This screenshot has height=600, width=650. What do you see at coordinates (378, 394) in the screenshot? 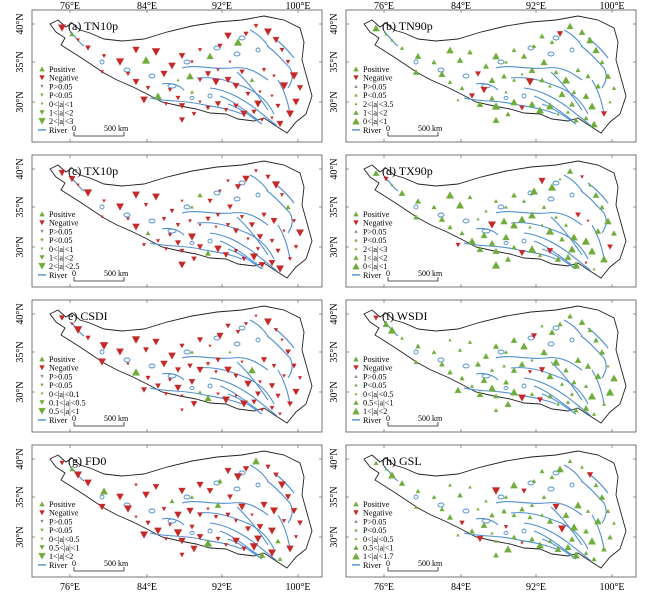
I see `legend-label: 0<|a|<0.5` at bounding box center [378, 394].